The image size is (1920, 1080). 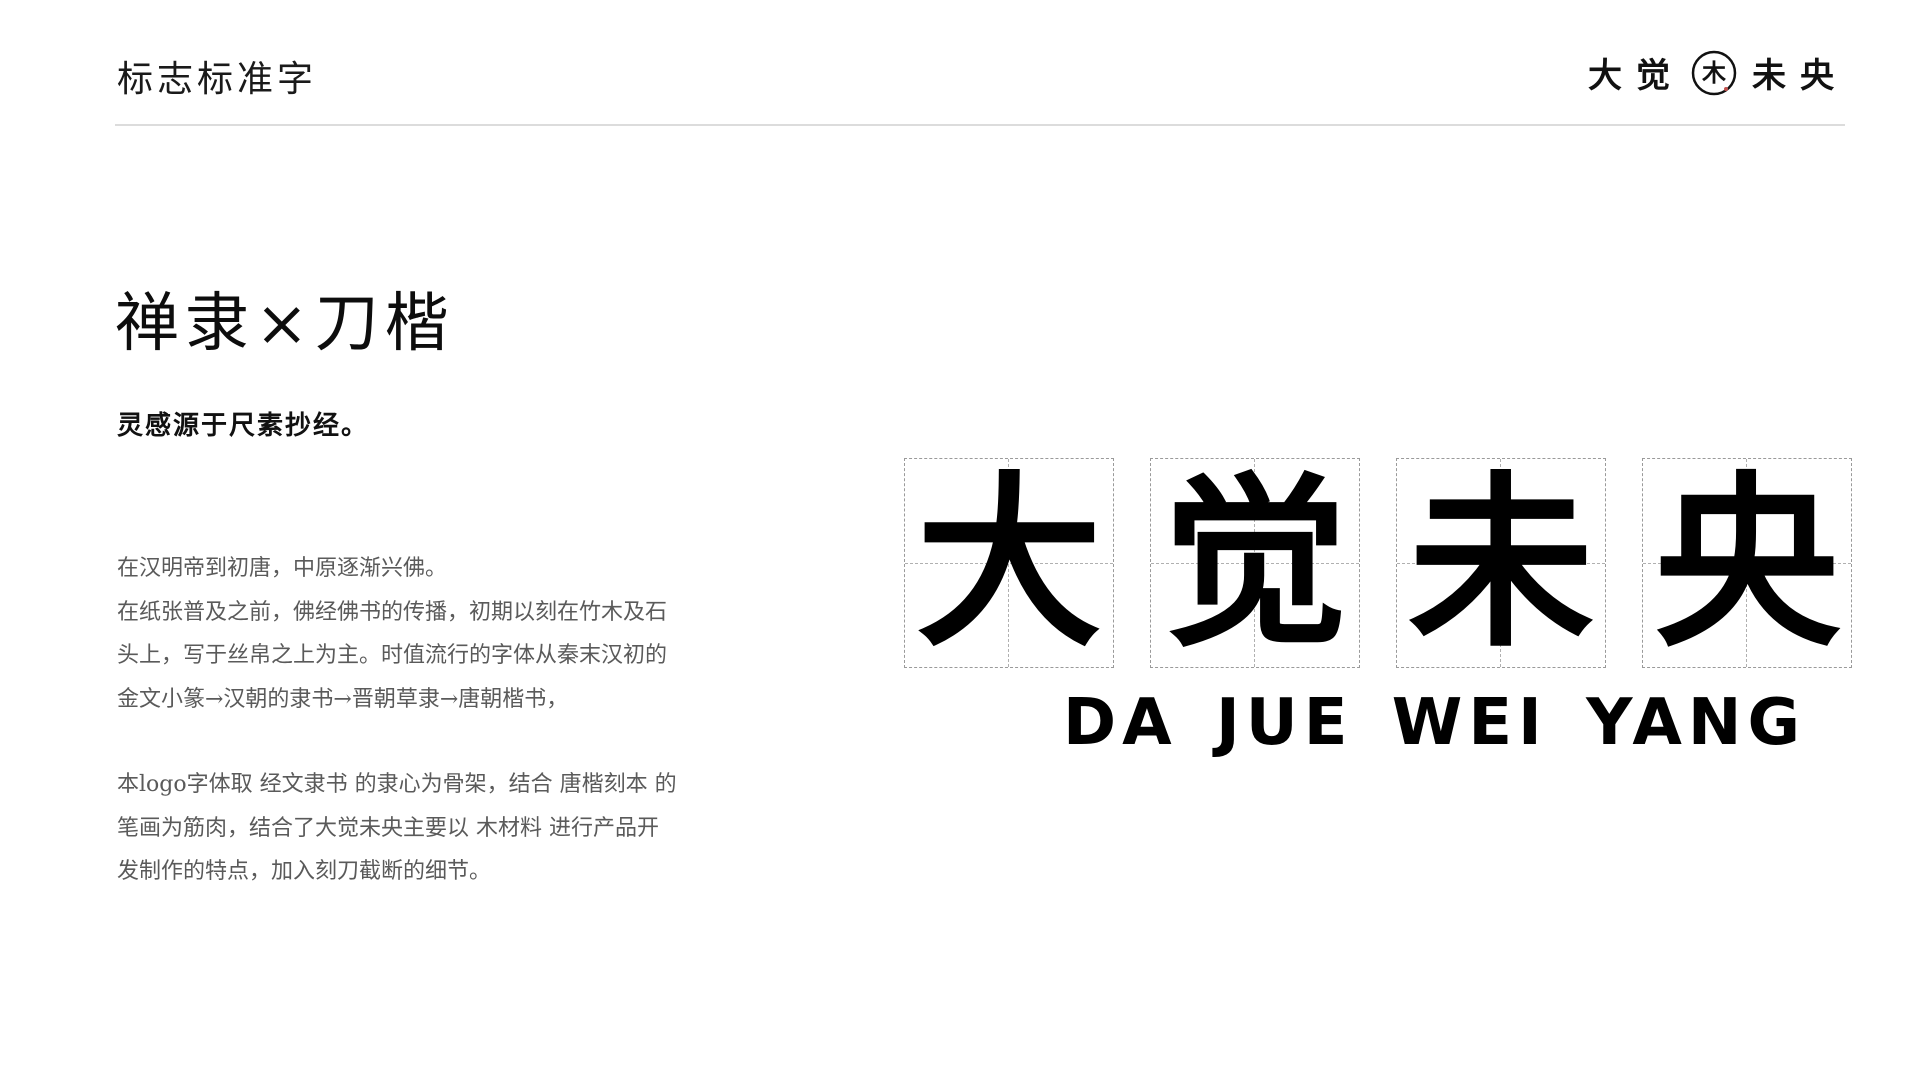 I want to click on wordmark-cell: 大, so click(x=1009, y=563).